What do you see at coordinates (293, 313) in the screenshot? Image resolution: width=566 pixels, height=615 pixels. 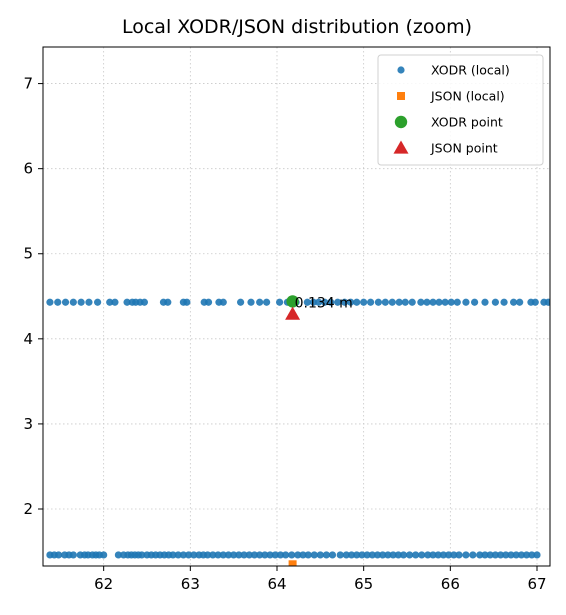 I see `json-point-marker` at bounding box center [293, 313].